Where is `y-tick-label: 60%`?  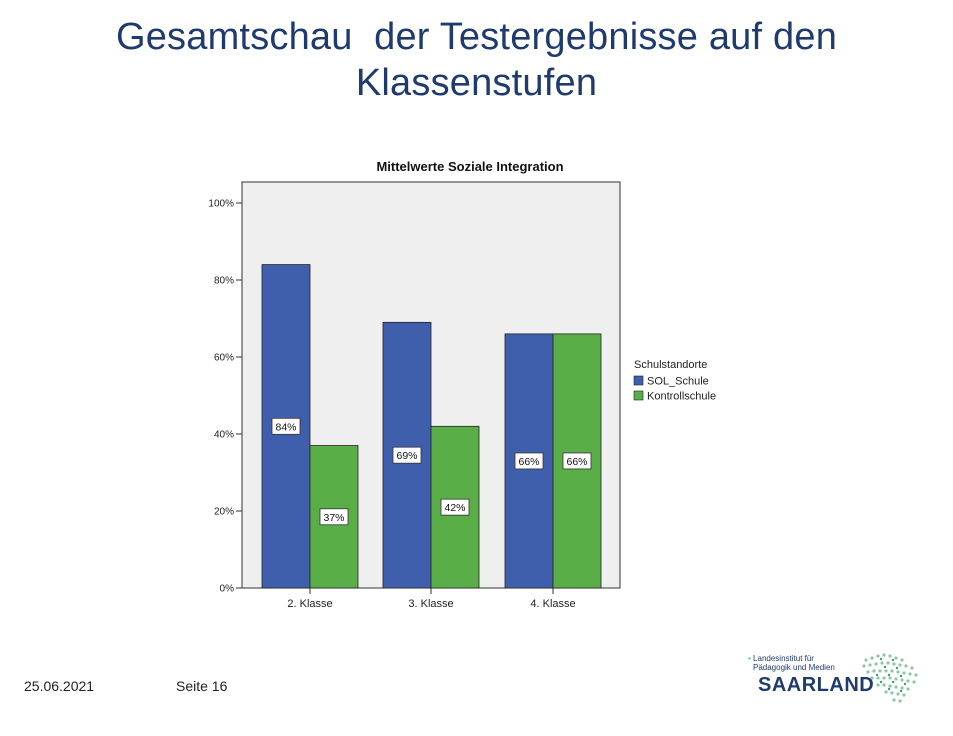 y-tick-label: 60% is located at coordinates (224, 358).